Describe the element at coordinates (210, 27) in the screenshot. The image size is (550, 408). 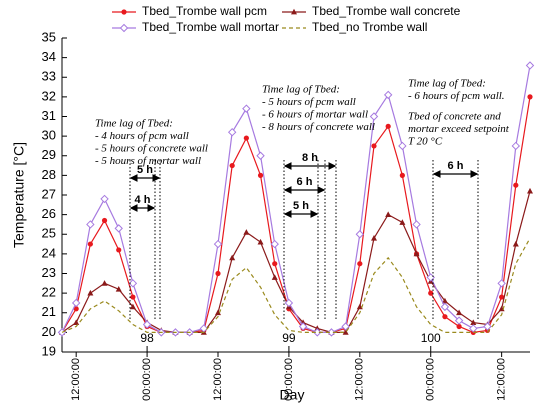
I see `legend-label: Tbed_Trombe wall mortar` at that location.